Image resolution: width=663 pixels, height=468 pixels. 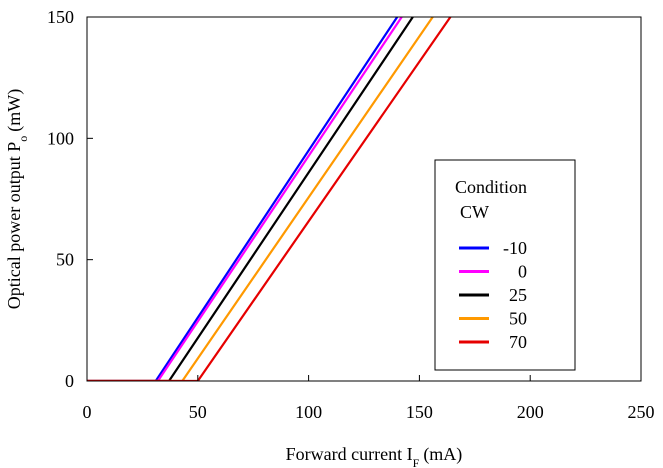 I want to click on legend: Condition CW -10 0 25 50 70, so click(x=505, y=265).